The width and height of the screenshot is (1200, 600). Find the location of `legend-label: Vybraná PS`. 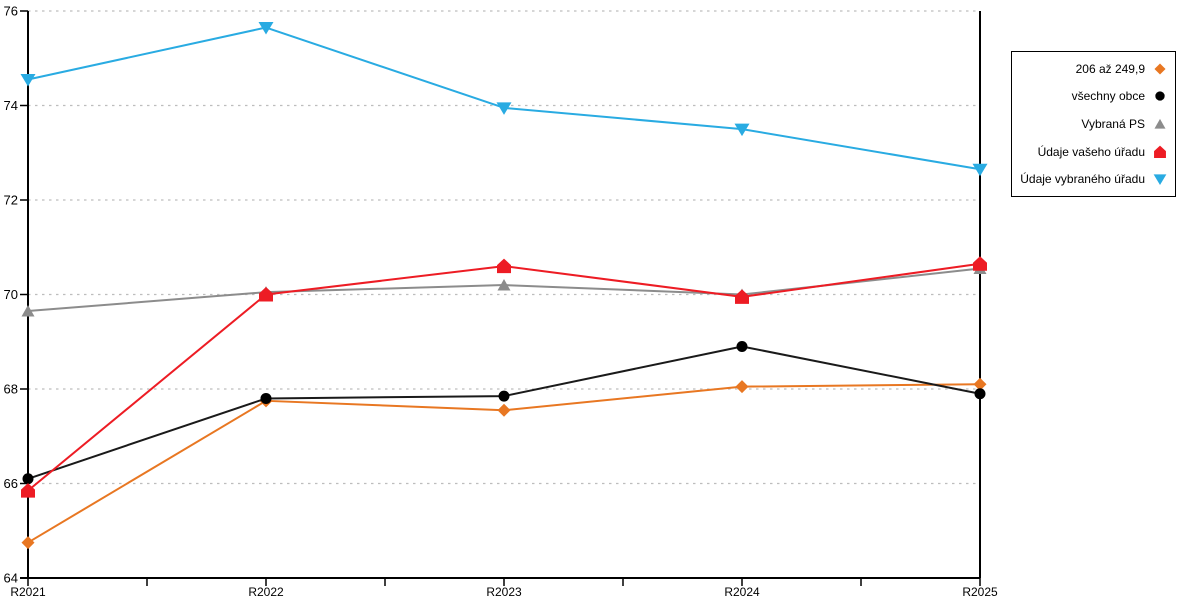

legend-label: Vybraná PS is located at coordinates (1113, 123).